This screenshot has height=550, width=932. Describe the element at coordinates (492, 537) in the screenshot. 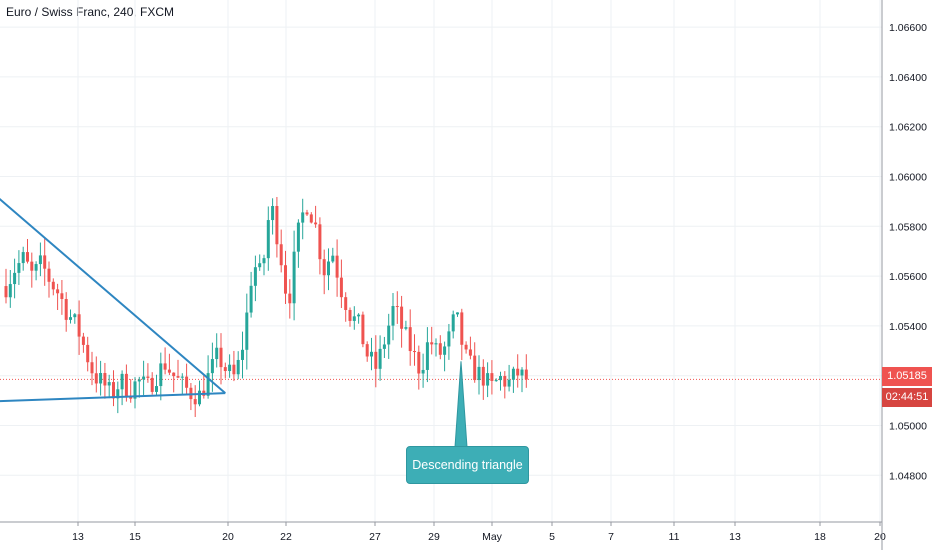

I see `time-axis-label: May` at that location.